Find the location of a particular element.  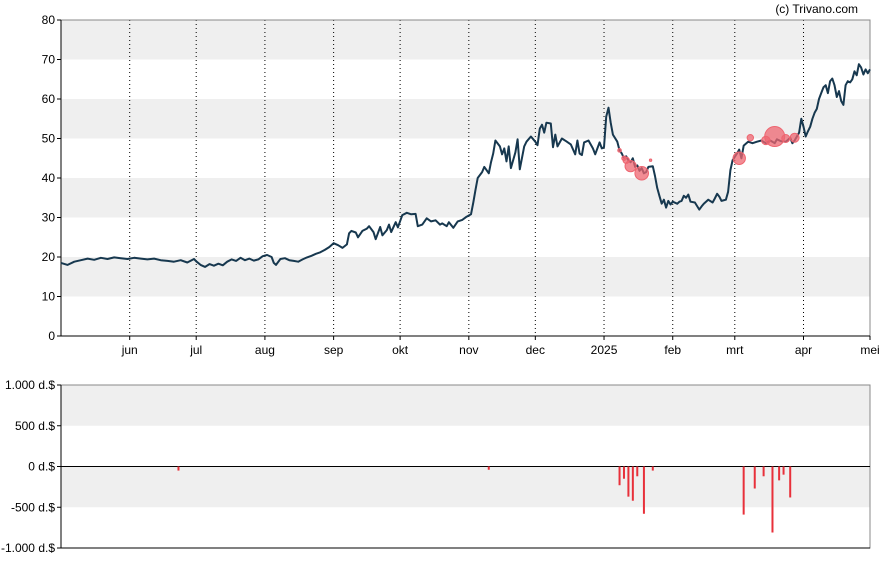

price-x-tick-label: feb is located at coordinates (672, 350).